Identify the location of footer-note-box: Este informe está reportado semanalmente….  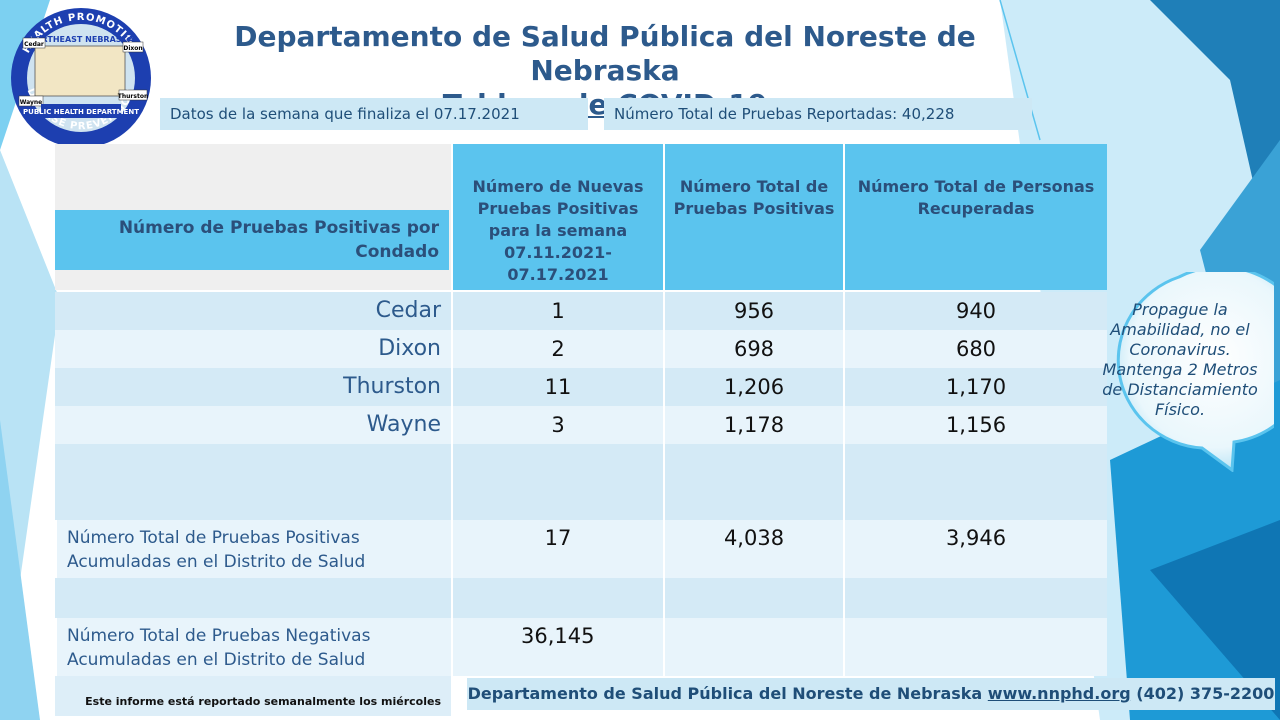
(253, 696).